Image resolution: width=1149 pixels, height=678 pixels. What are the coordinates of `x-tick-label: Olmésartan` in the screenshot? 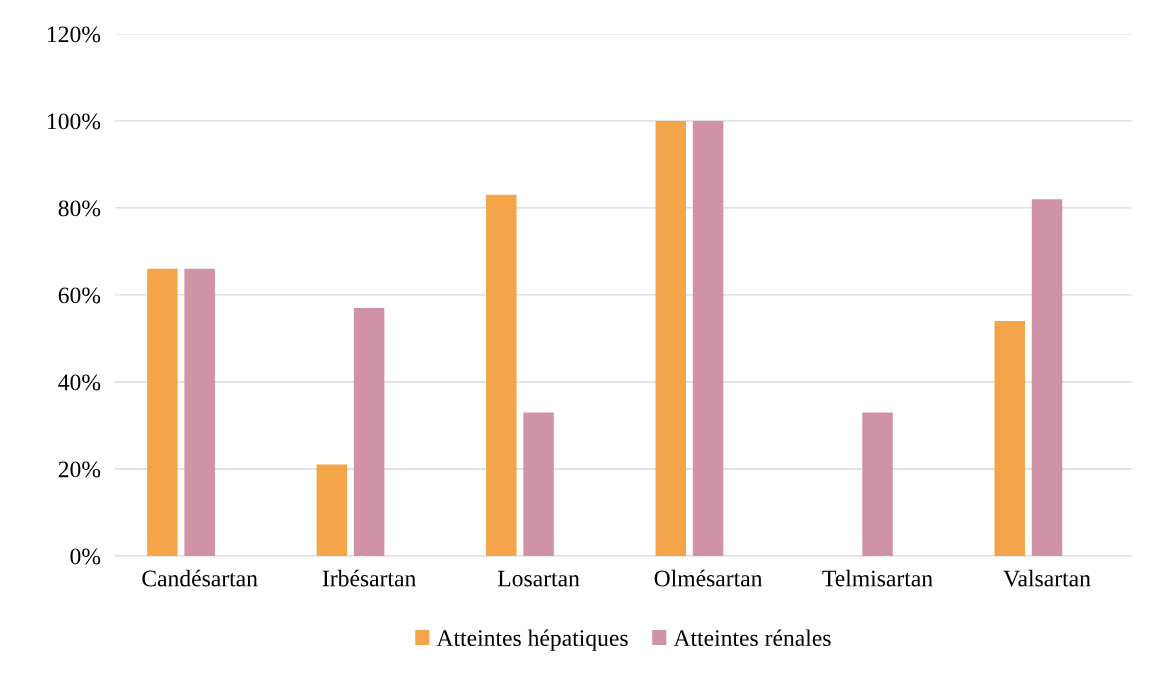 It's located at (708, 578).